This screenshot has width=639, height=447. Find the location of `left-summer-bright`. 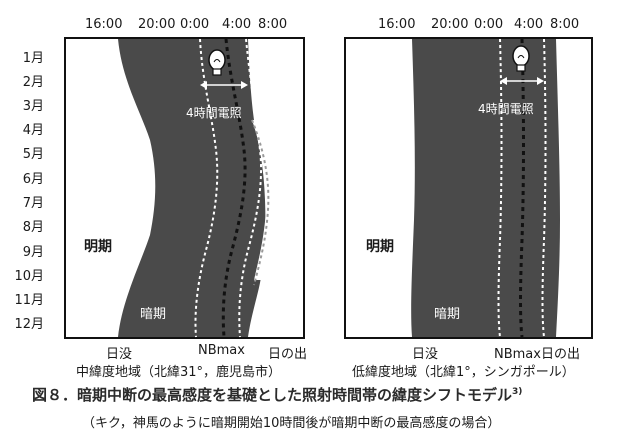

left-summer-bright is located at coordinates (266, 200).